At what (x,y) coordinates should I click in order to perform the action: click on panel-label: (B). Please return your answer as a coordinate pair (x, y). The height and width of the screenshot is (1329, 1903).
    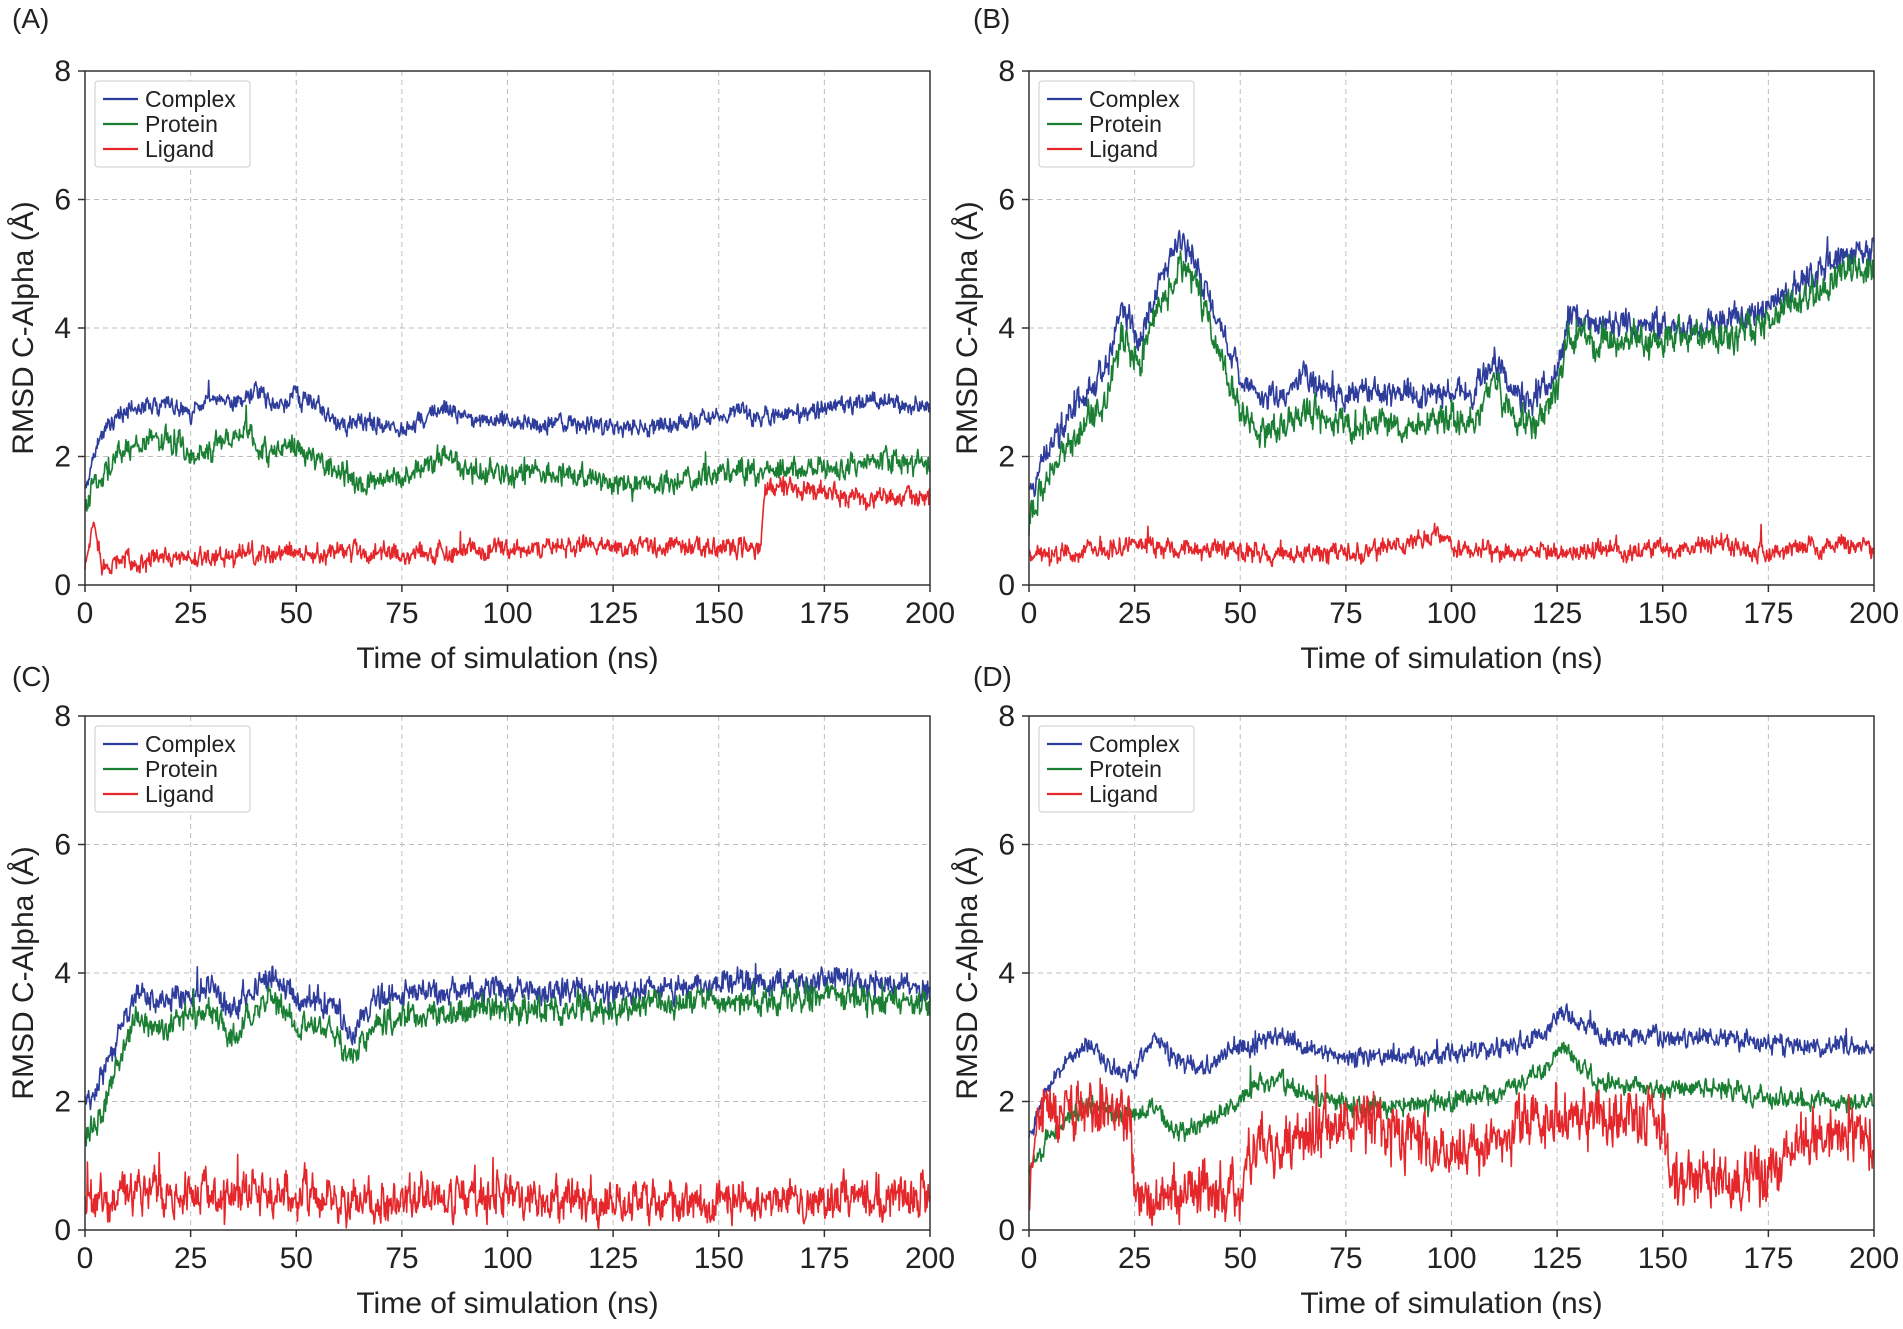
    Looking at the image, I should click on (991, 18).